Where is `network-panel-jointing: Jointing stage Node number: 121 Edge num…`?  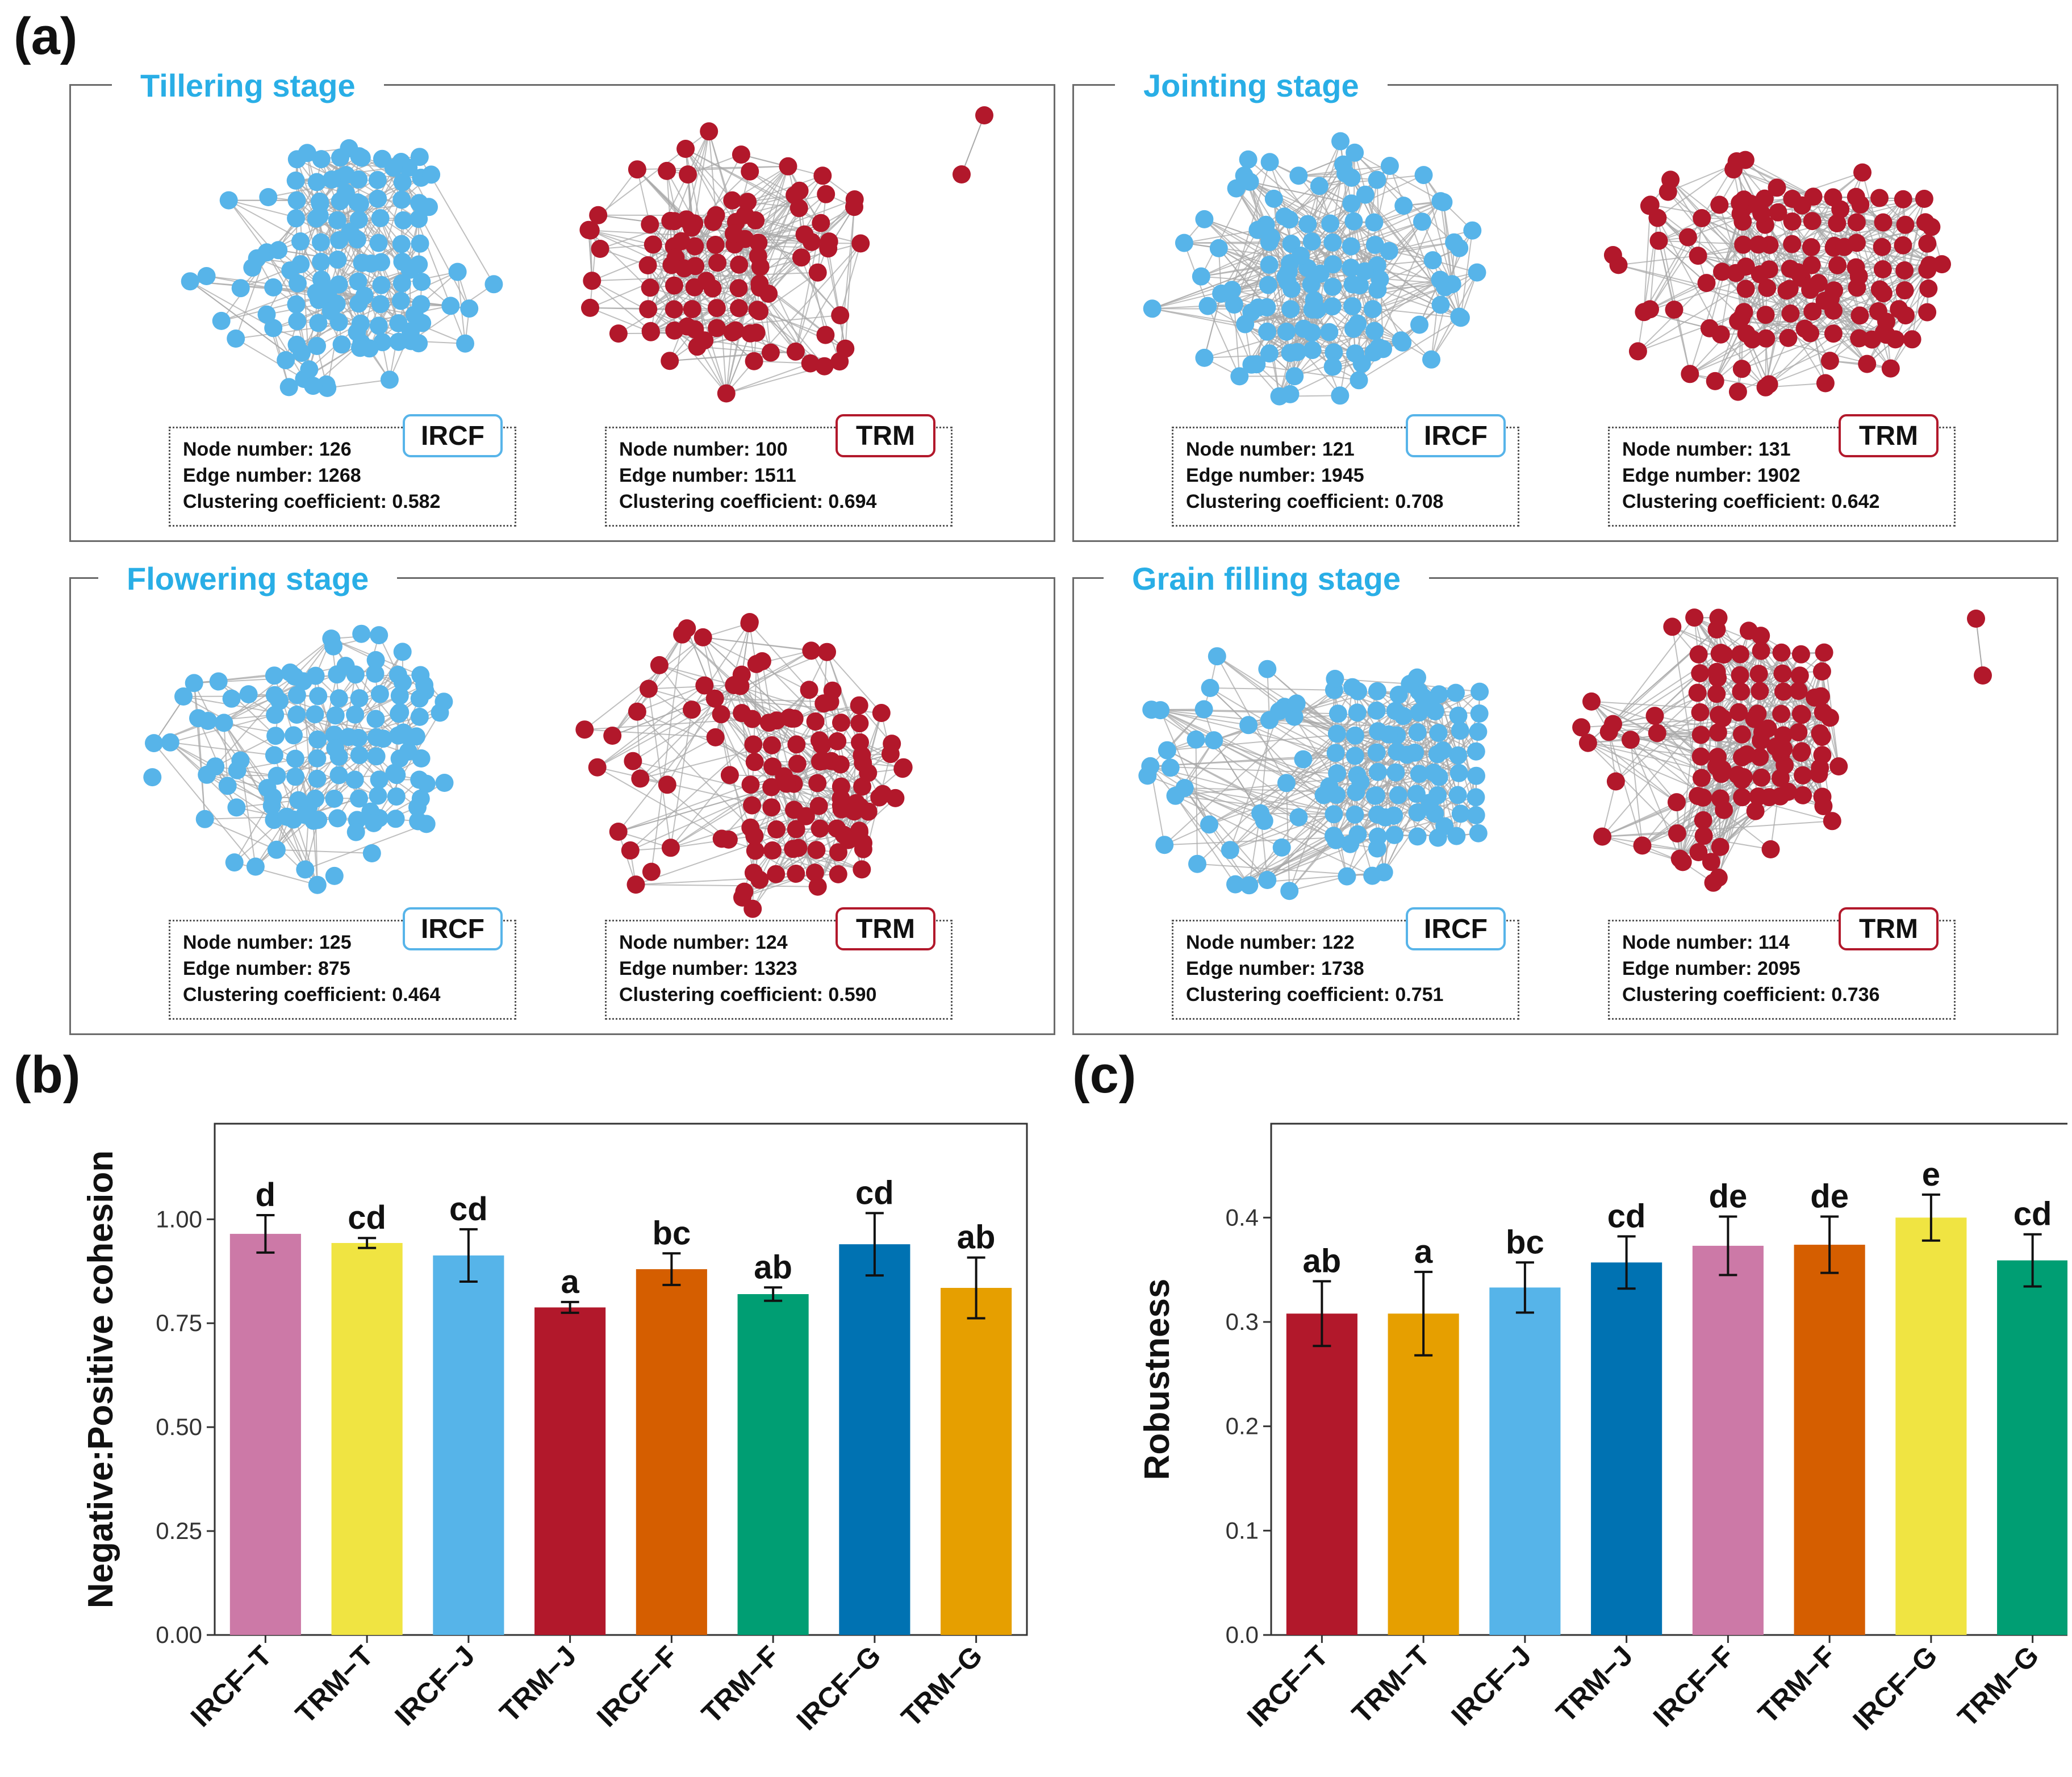 network-panel-jointing: Jointing stage Node number: 121 Edge num… is located at coordinates (1565, 302).